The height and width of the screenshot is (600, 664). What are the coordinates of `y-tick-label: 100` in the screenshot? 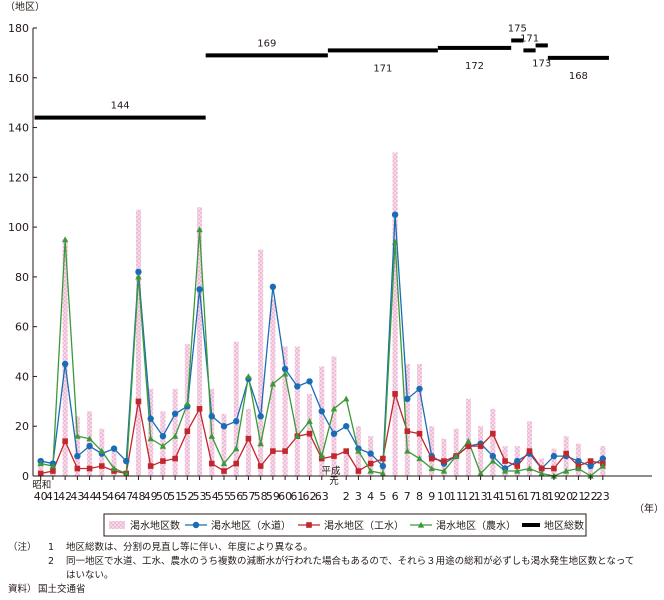 It's located at (18, 227).